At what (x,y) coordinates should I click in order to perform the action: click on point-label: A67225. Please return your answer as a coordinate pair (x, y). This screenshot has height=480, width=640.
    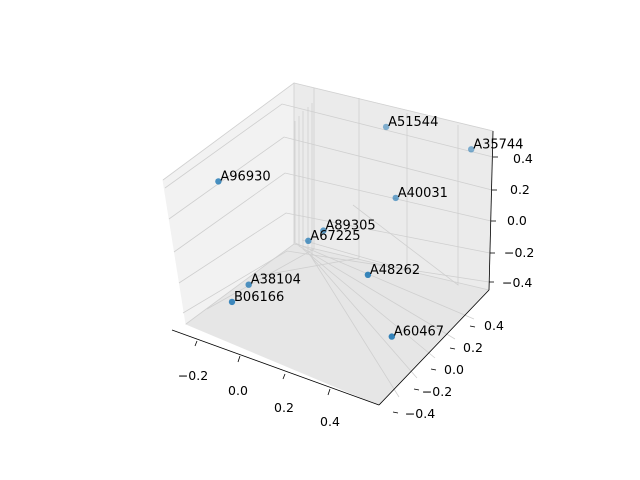
    Looking at the image, I should click on (335, 236).